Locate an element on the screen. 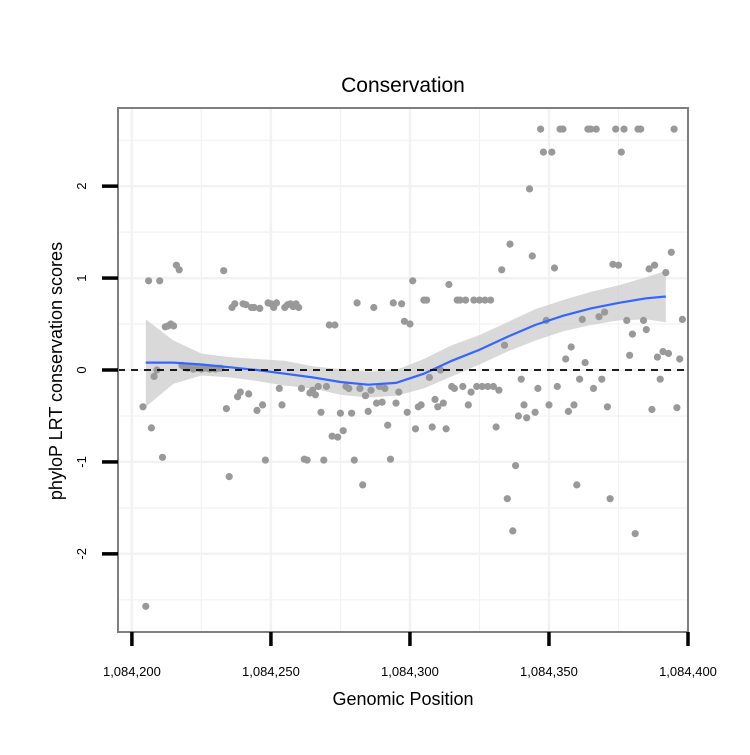 Image resolution: width=750 pixels, height=755 pixels. y-tick-label: 0 is located at coordinates (81, 369).